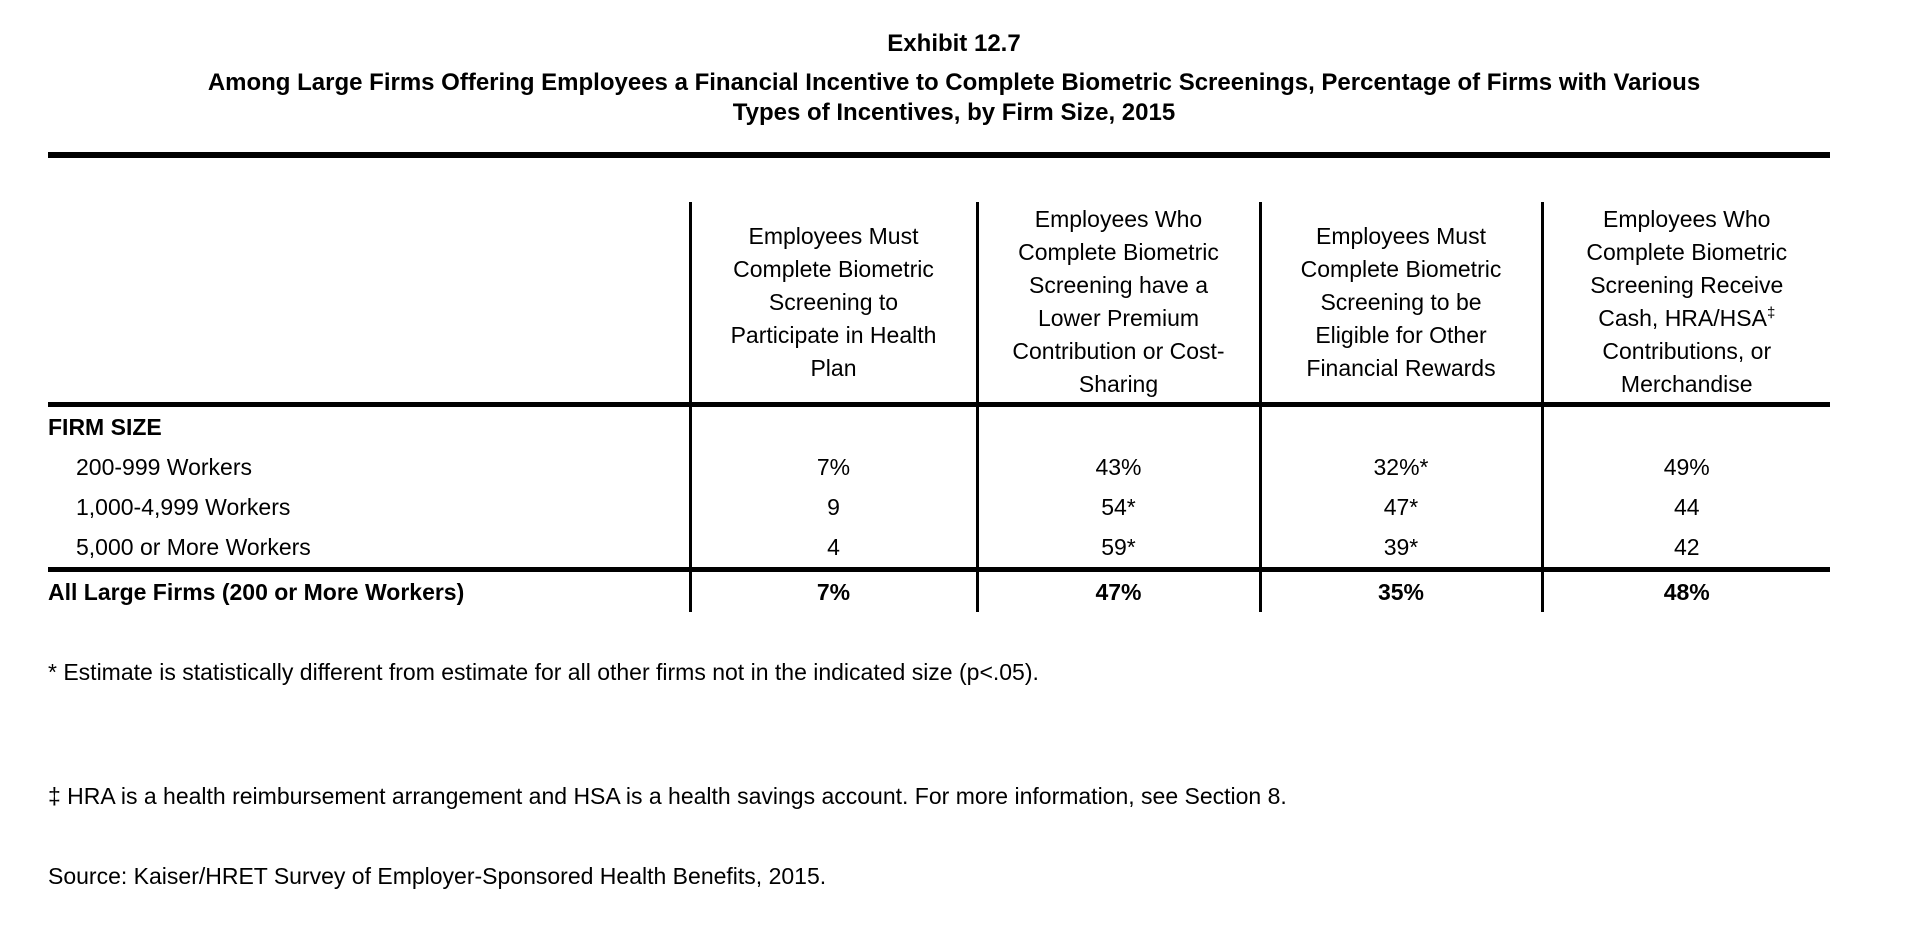  Describe the element at coordinates (1400, 549) in the screenshot. I see `value-cell: 39*` at that location.